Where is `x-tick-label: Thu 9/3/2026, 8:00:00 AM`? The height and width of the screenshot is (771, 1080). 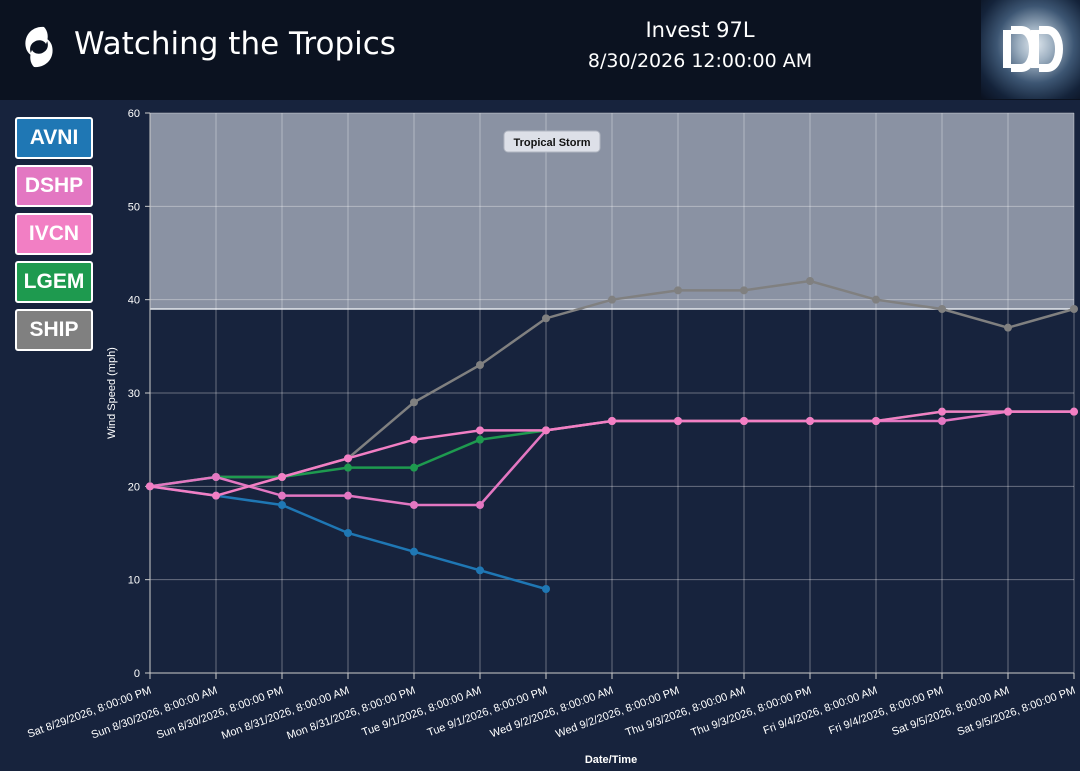
x-tick-label: Thu 9/3/2026, 8:00:00 AM is located at coordinates (685, 712).